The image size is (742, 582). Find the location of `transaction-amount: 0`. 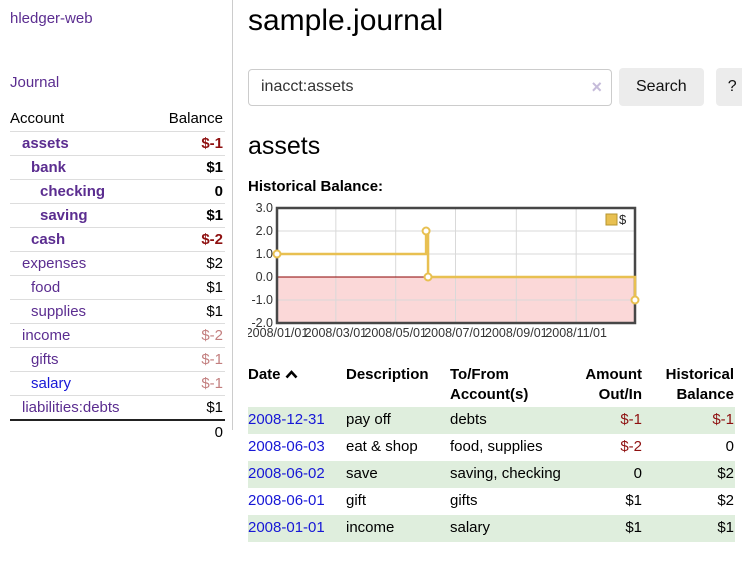

transaction-amount: 0 is located at coordinates (611, 474).